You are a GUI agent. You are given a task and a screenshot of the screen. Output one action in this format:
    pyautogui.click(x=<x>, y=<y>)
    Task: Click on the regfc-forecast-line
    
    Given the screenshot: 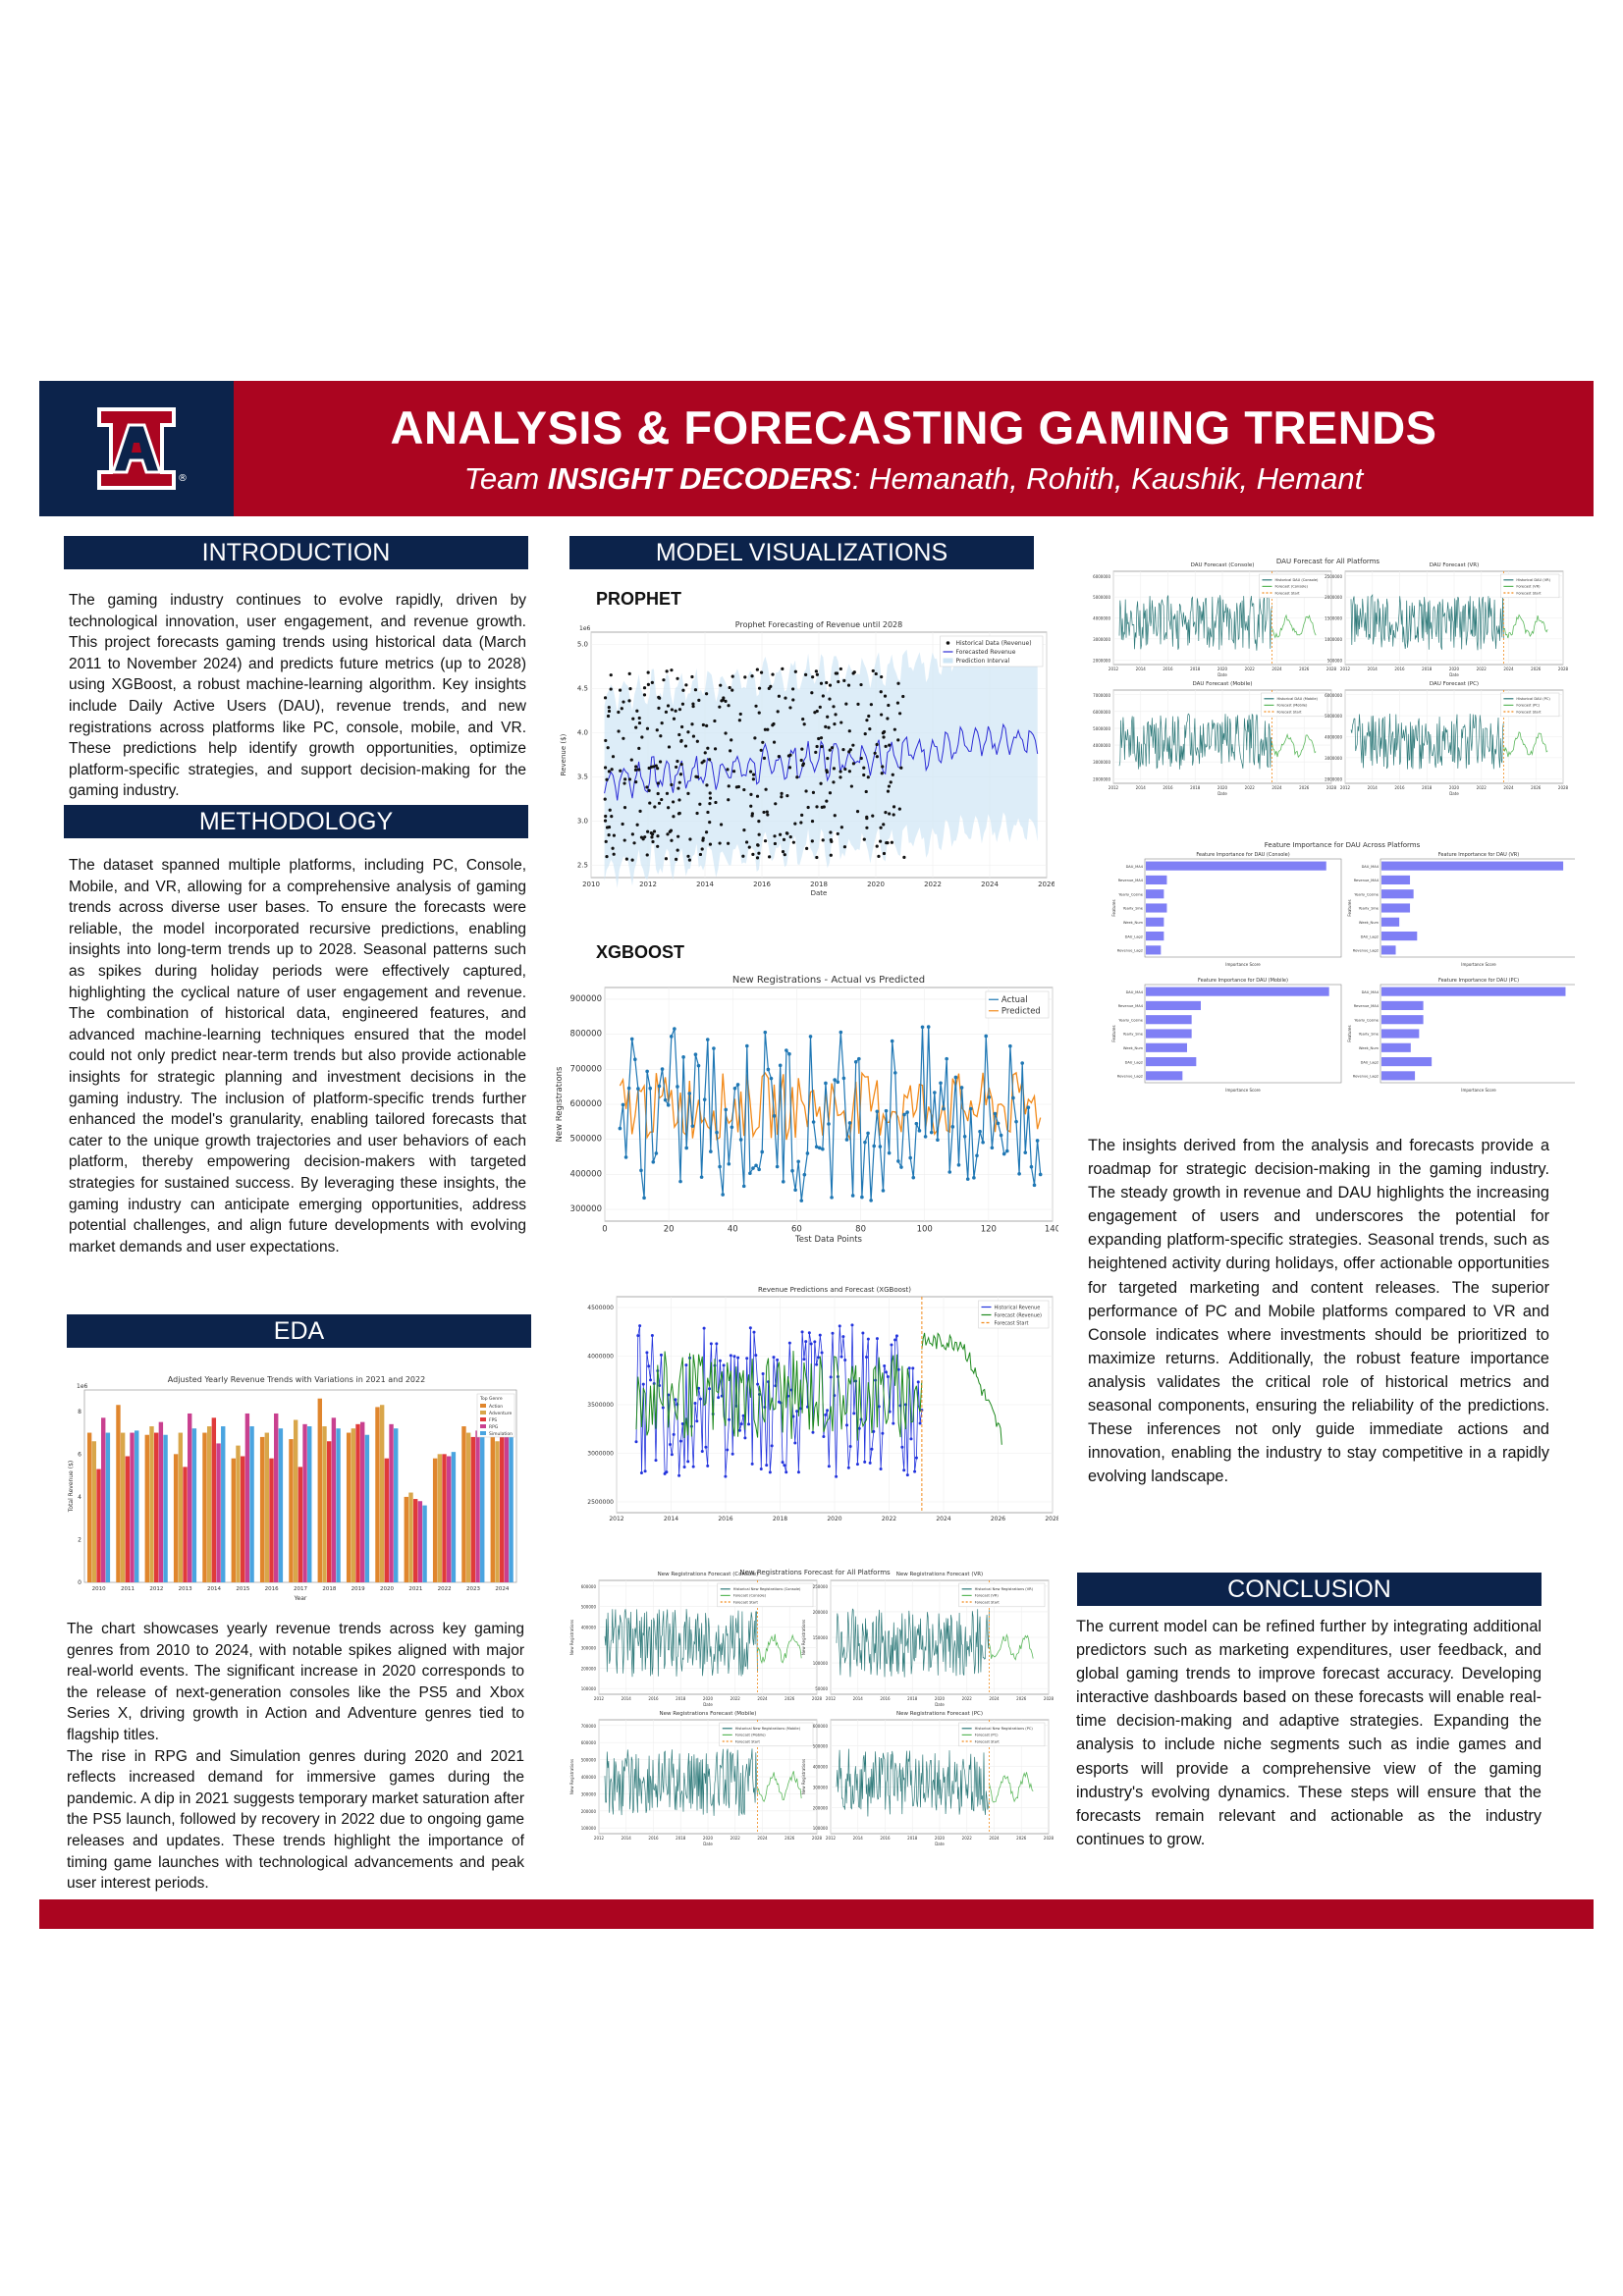 What is the action you would take?
    pyautogui.click(x=779, y=1786)
    